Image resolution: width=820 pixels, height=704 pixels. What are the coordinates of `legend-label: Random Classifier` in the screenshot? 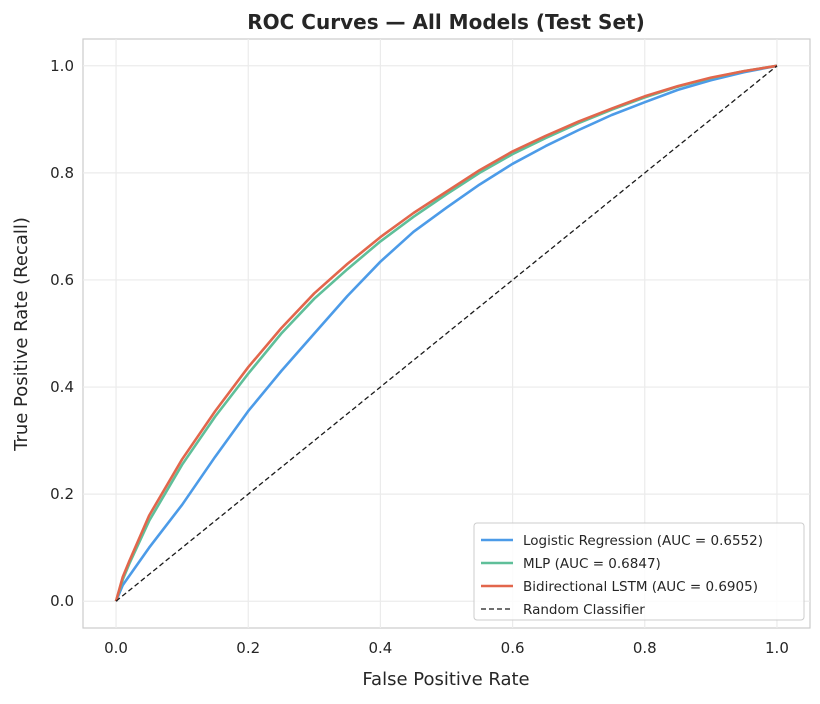 It's located at (584, 610).